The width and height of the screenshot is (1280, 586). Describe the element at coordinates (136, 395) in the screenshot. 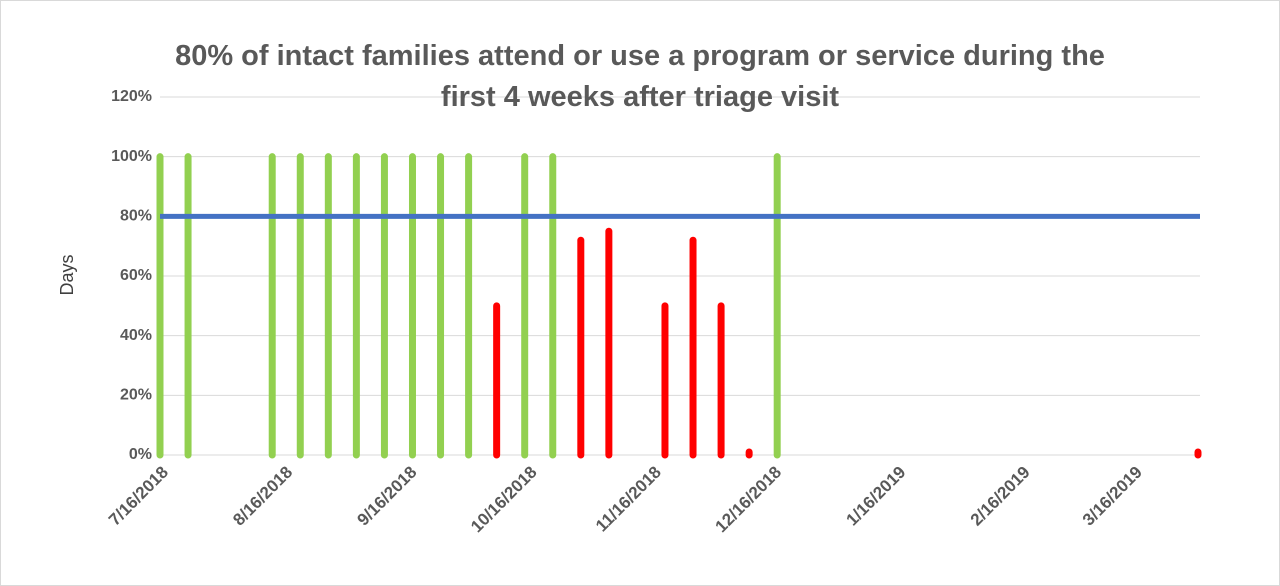

I see `y-tick-label: 20%` at that location.